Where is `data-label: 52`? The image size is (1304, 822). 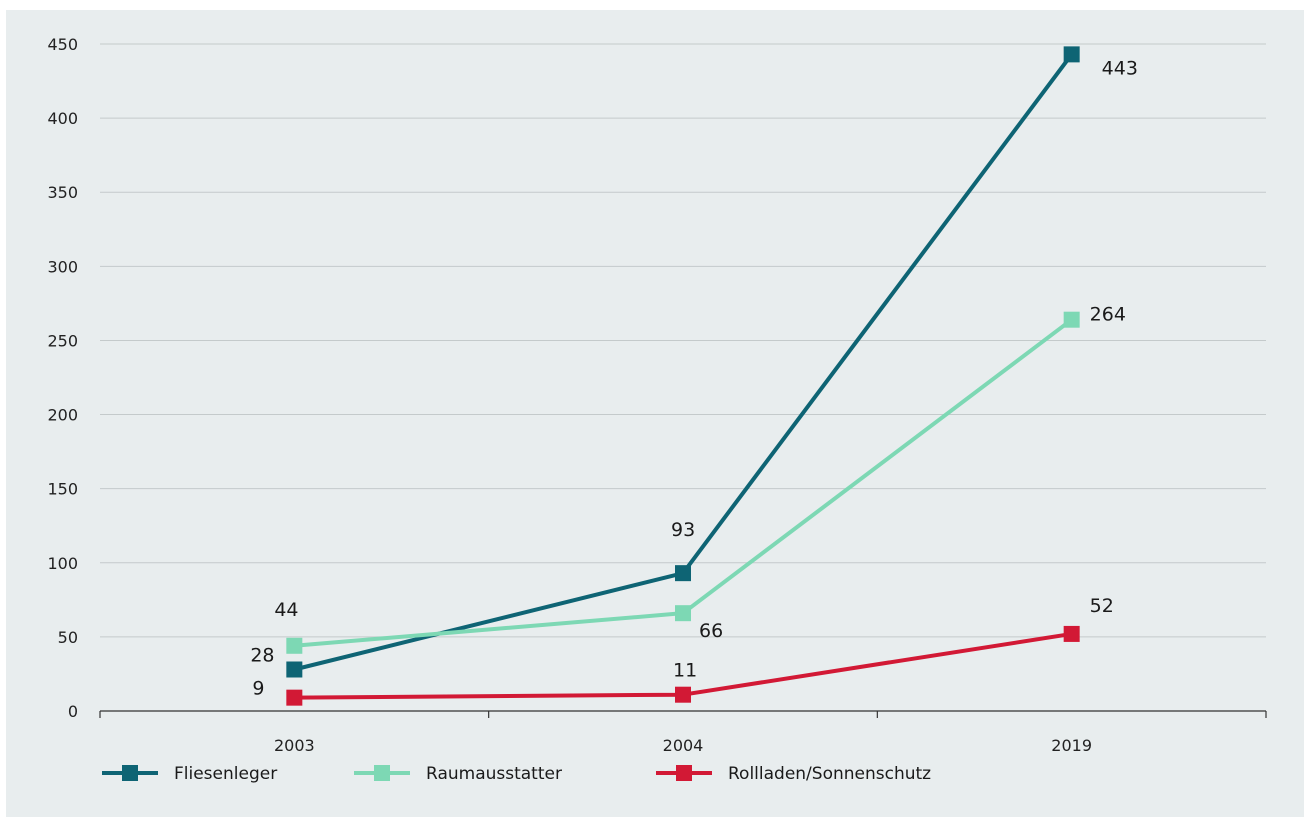
data-label: 52 is located at coordinates (1102, 606).